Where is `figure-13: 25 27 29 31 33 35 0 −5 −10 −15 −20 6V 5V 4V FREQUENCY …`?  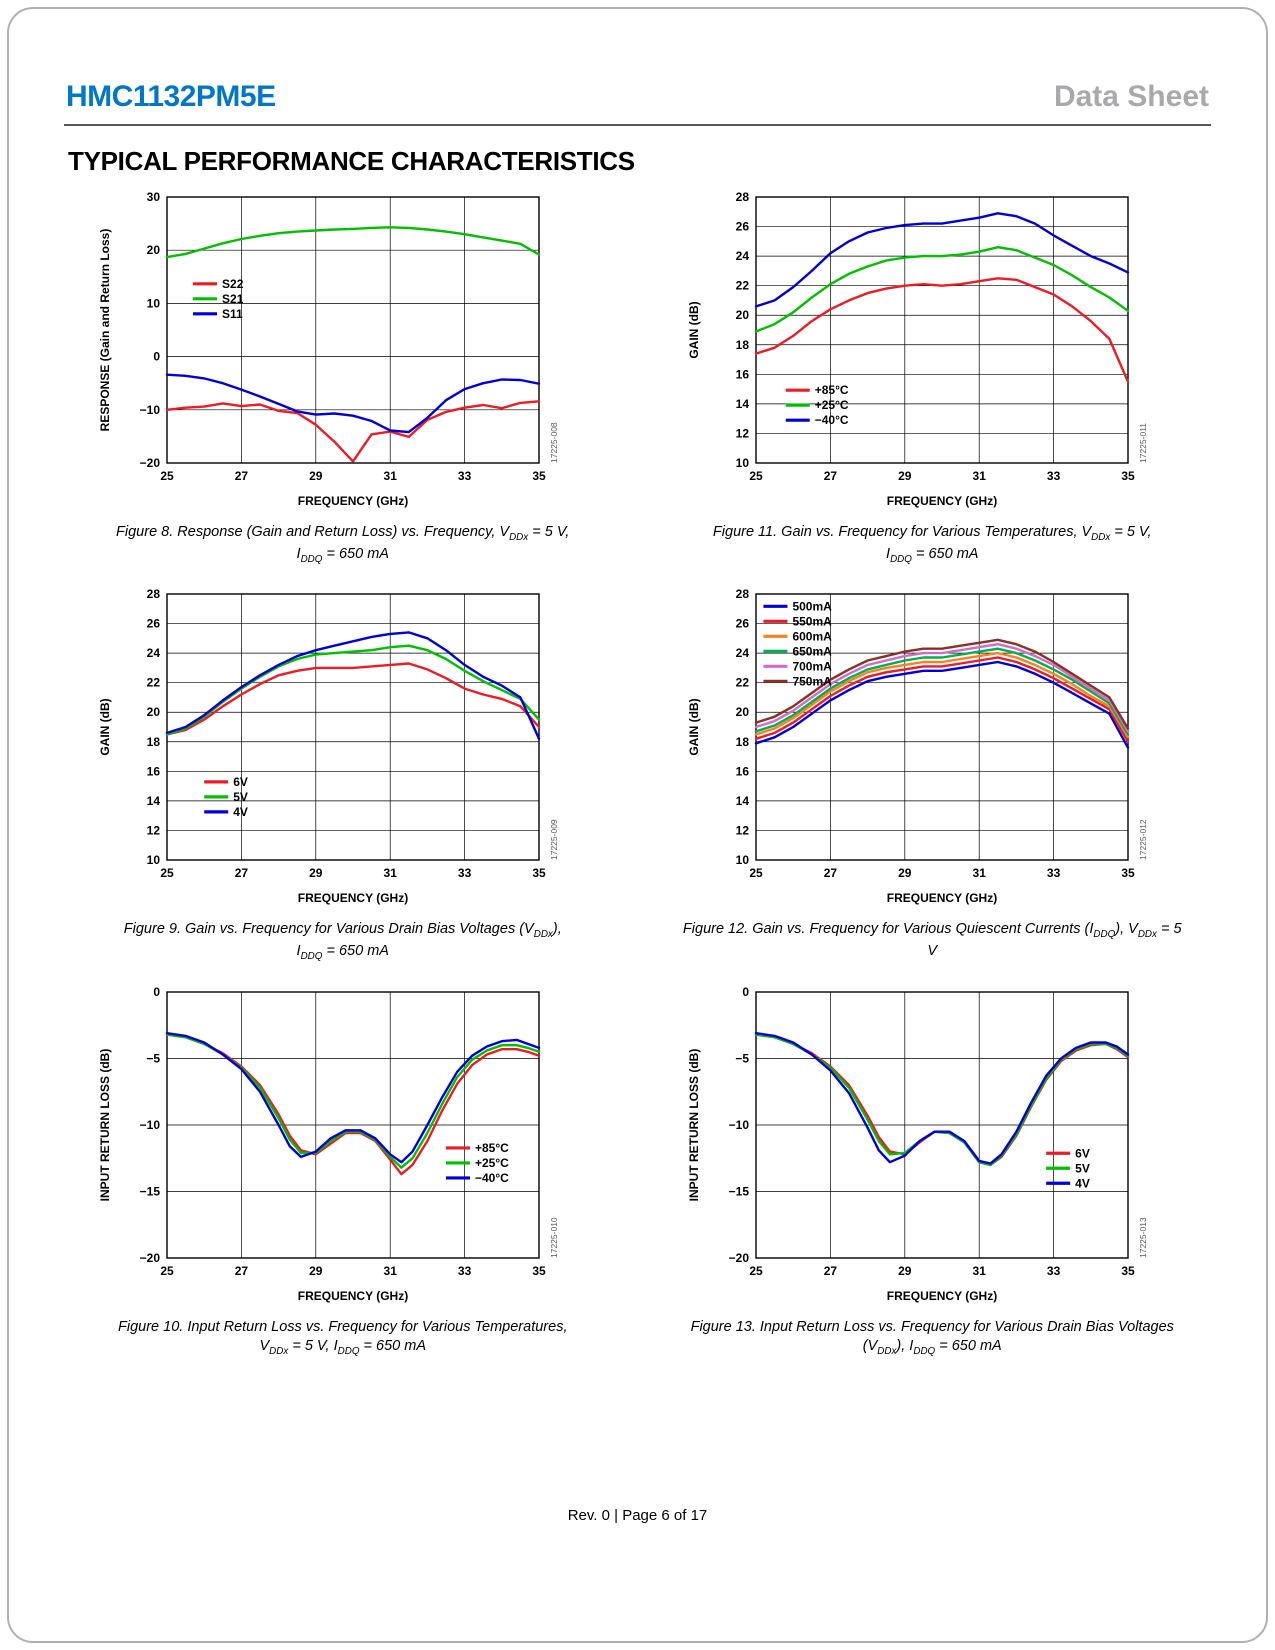
figure-13: 25 27 29 31 33 35 0 −5 −10 −15 −20 6V 5V 4V FREQUENCY … is located at coordinates (932, 1169).